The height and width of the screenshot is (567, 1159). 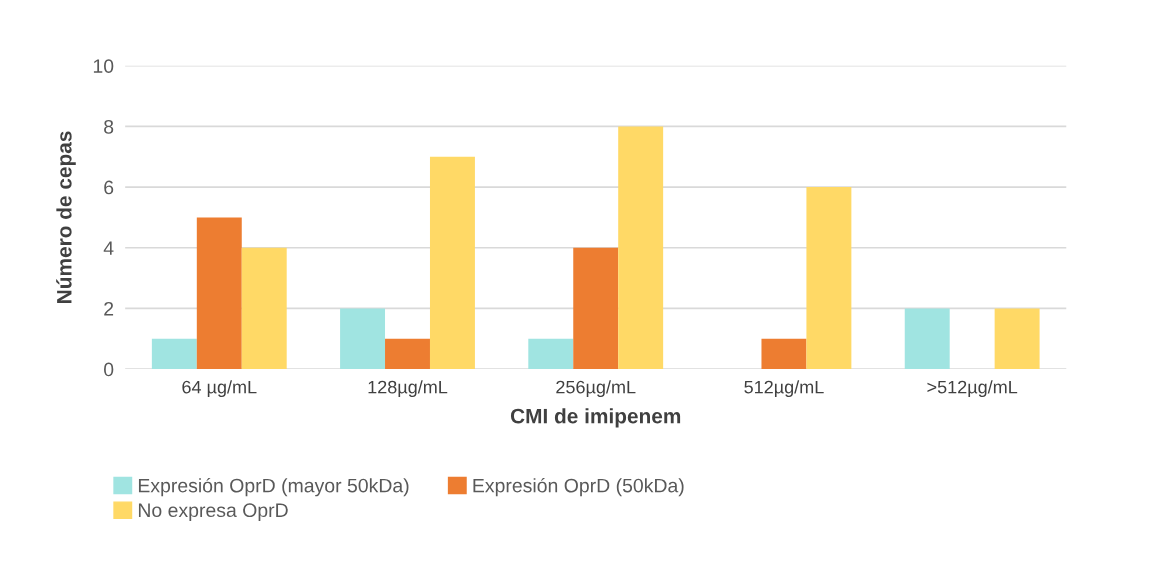 What do you see at coordinates (784, 389) in the screenshot?
I see `x-tick-label: 512µg/mL` at bounding box center [784, 389].